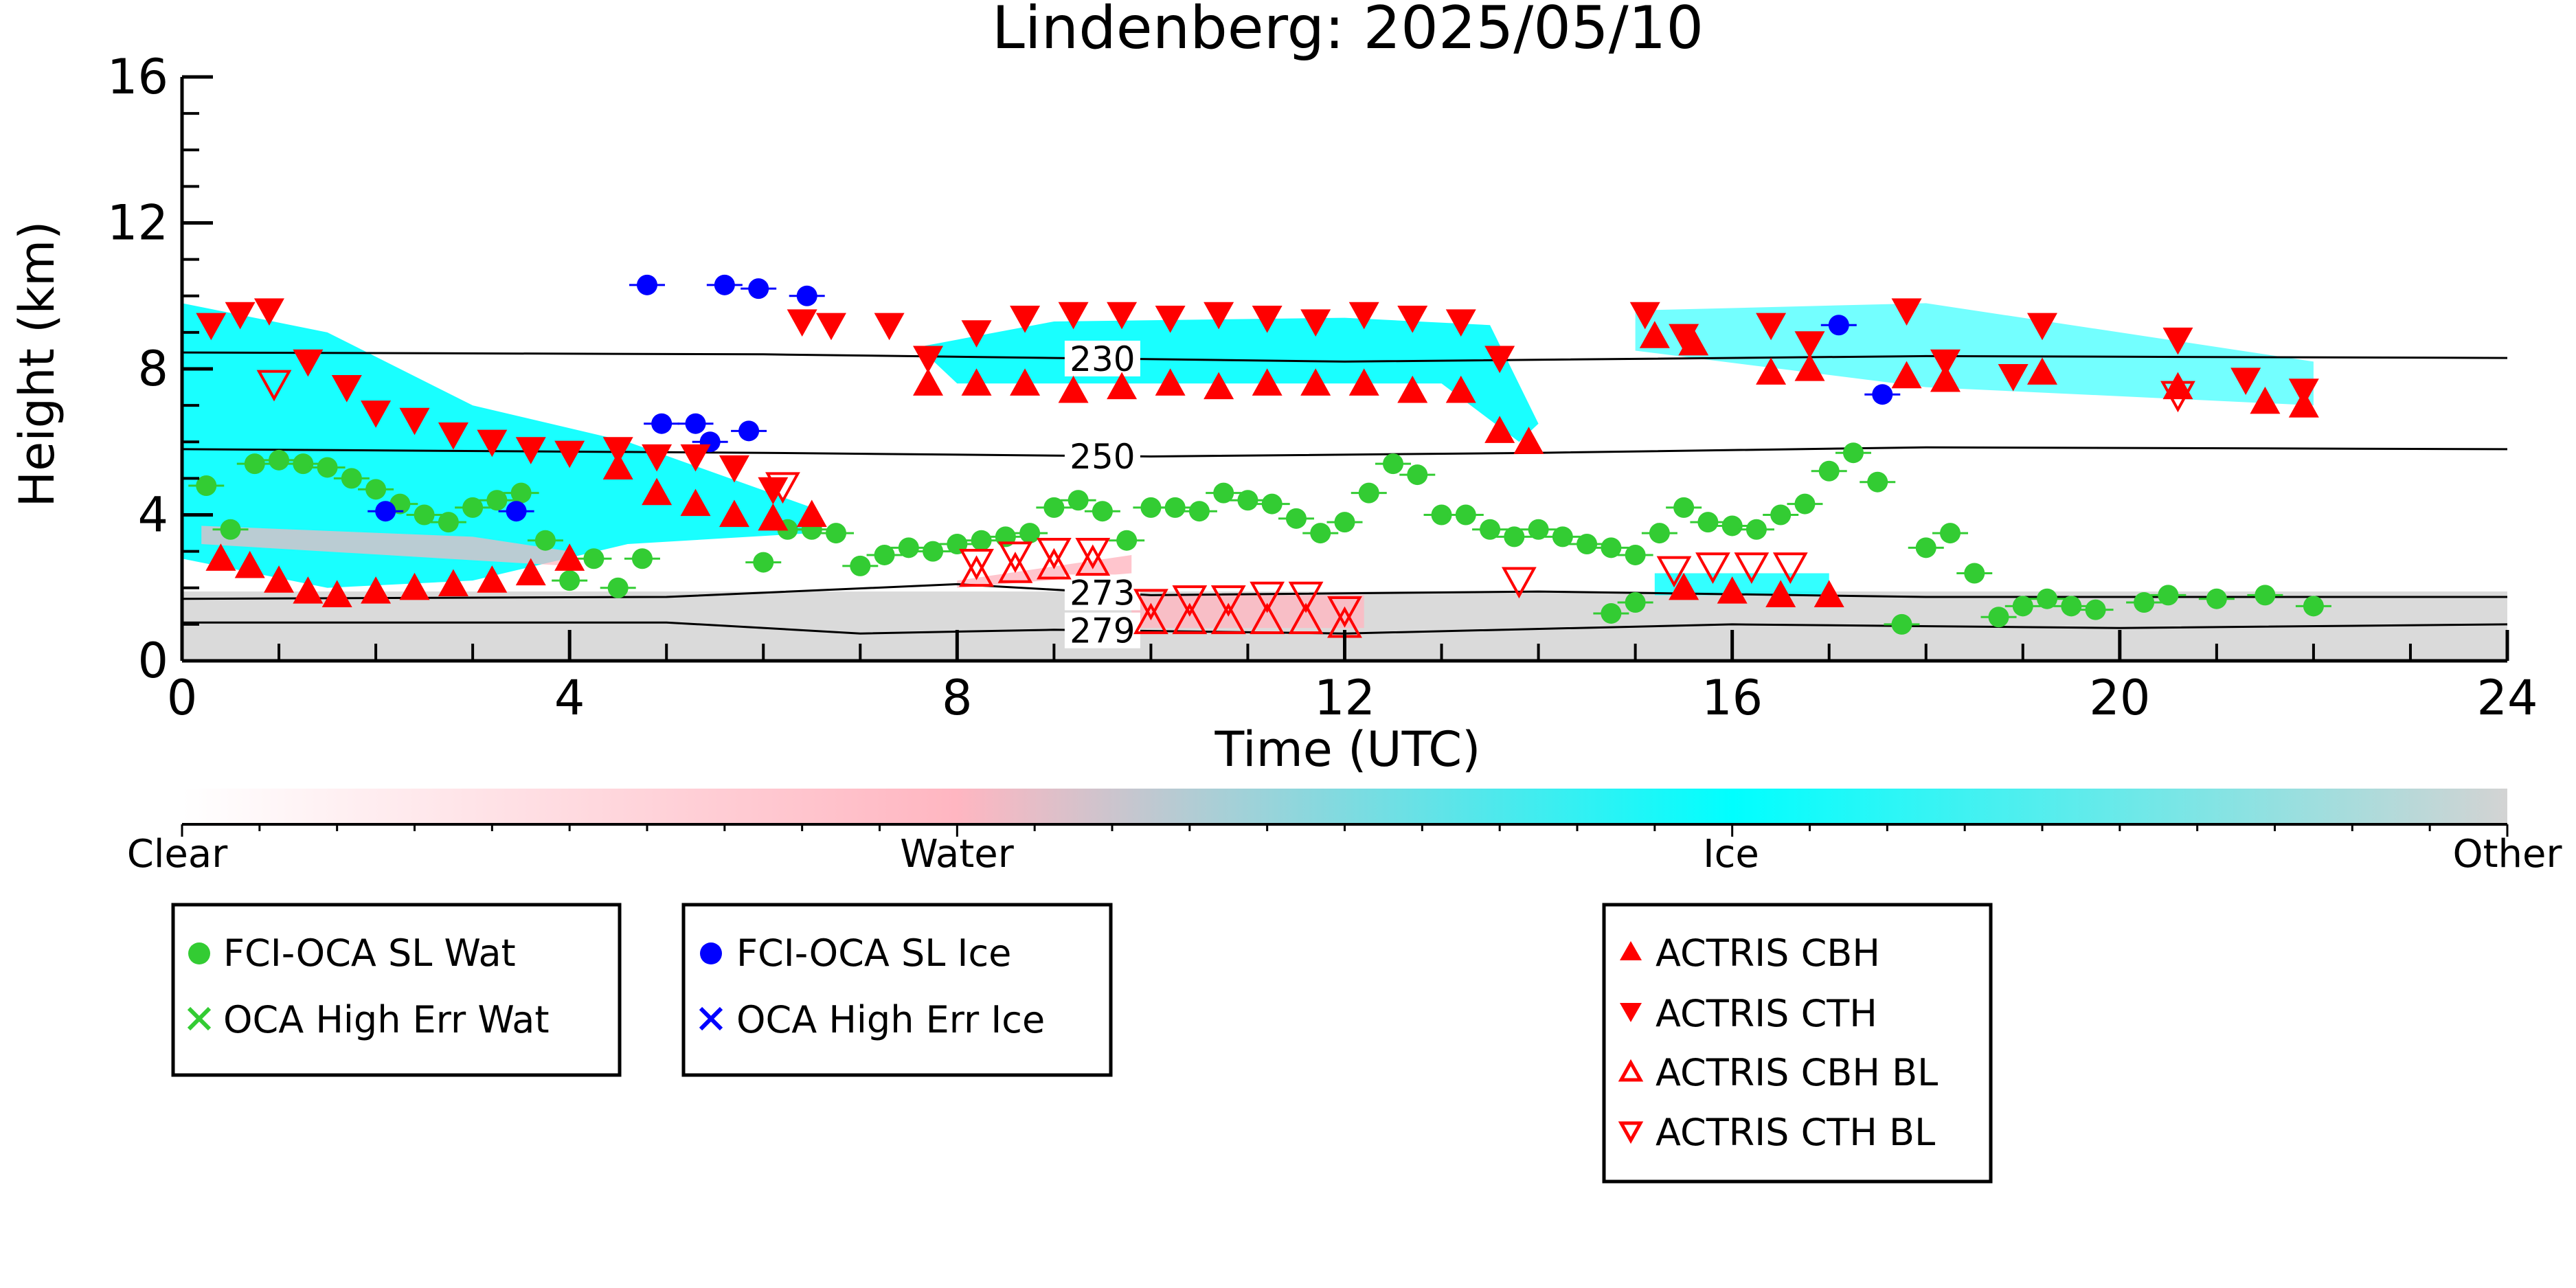 Image resolution: width=2576 pixels, height=1288 pixels. I want to click on colorbar-label-ice: Ice, so click(1731, 854).